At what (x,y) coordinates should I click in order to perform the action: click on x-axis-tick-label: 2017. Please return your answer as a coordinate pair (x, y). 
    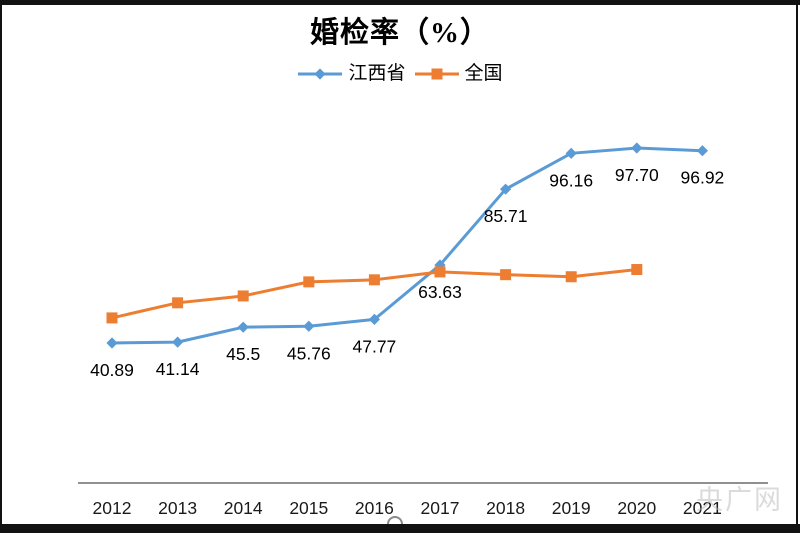
    Looking at the image, I should click on (440, 508).